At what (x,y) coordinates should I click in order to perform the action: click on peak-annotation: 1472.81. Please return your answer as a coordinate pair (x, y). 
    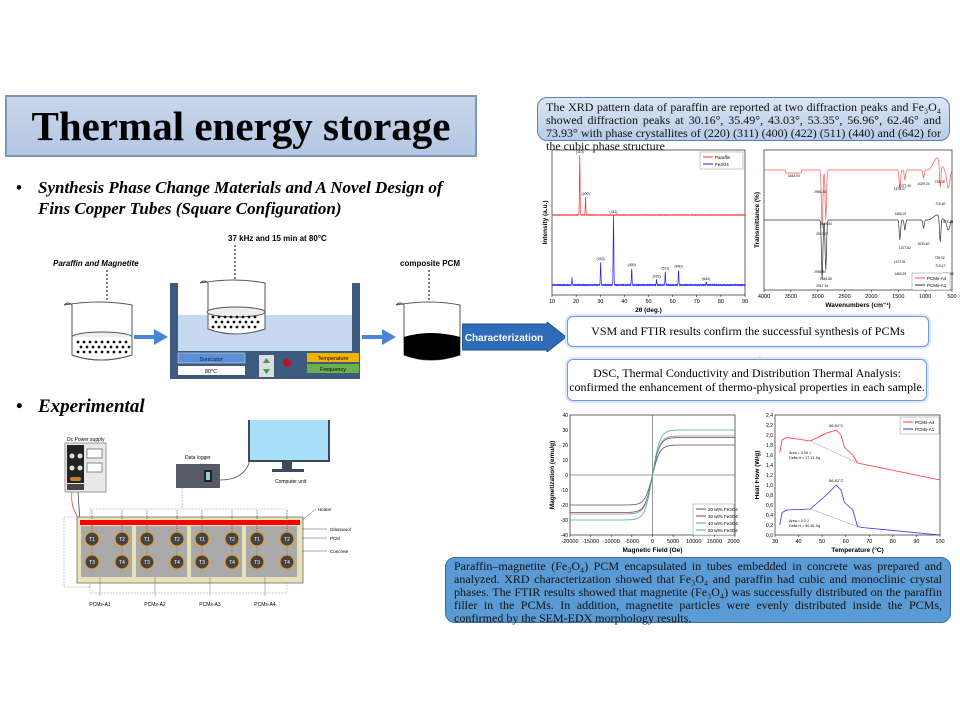
    Looking at the image, I should click on (900, 262).